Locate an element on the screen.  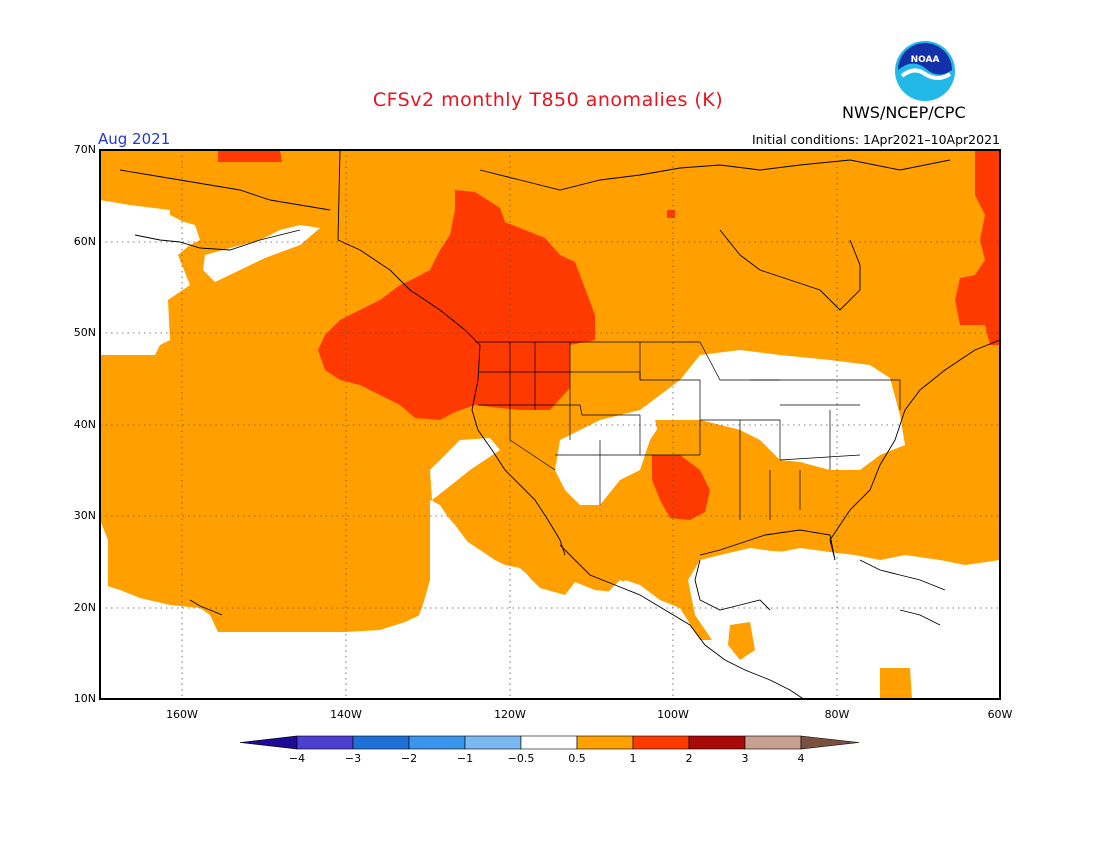
colorbar is located at coordinates (549, 742).